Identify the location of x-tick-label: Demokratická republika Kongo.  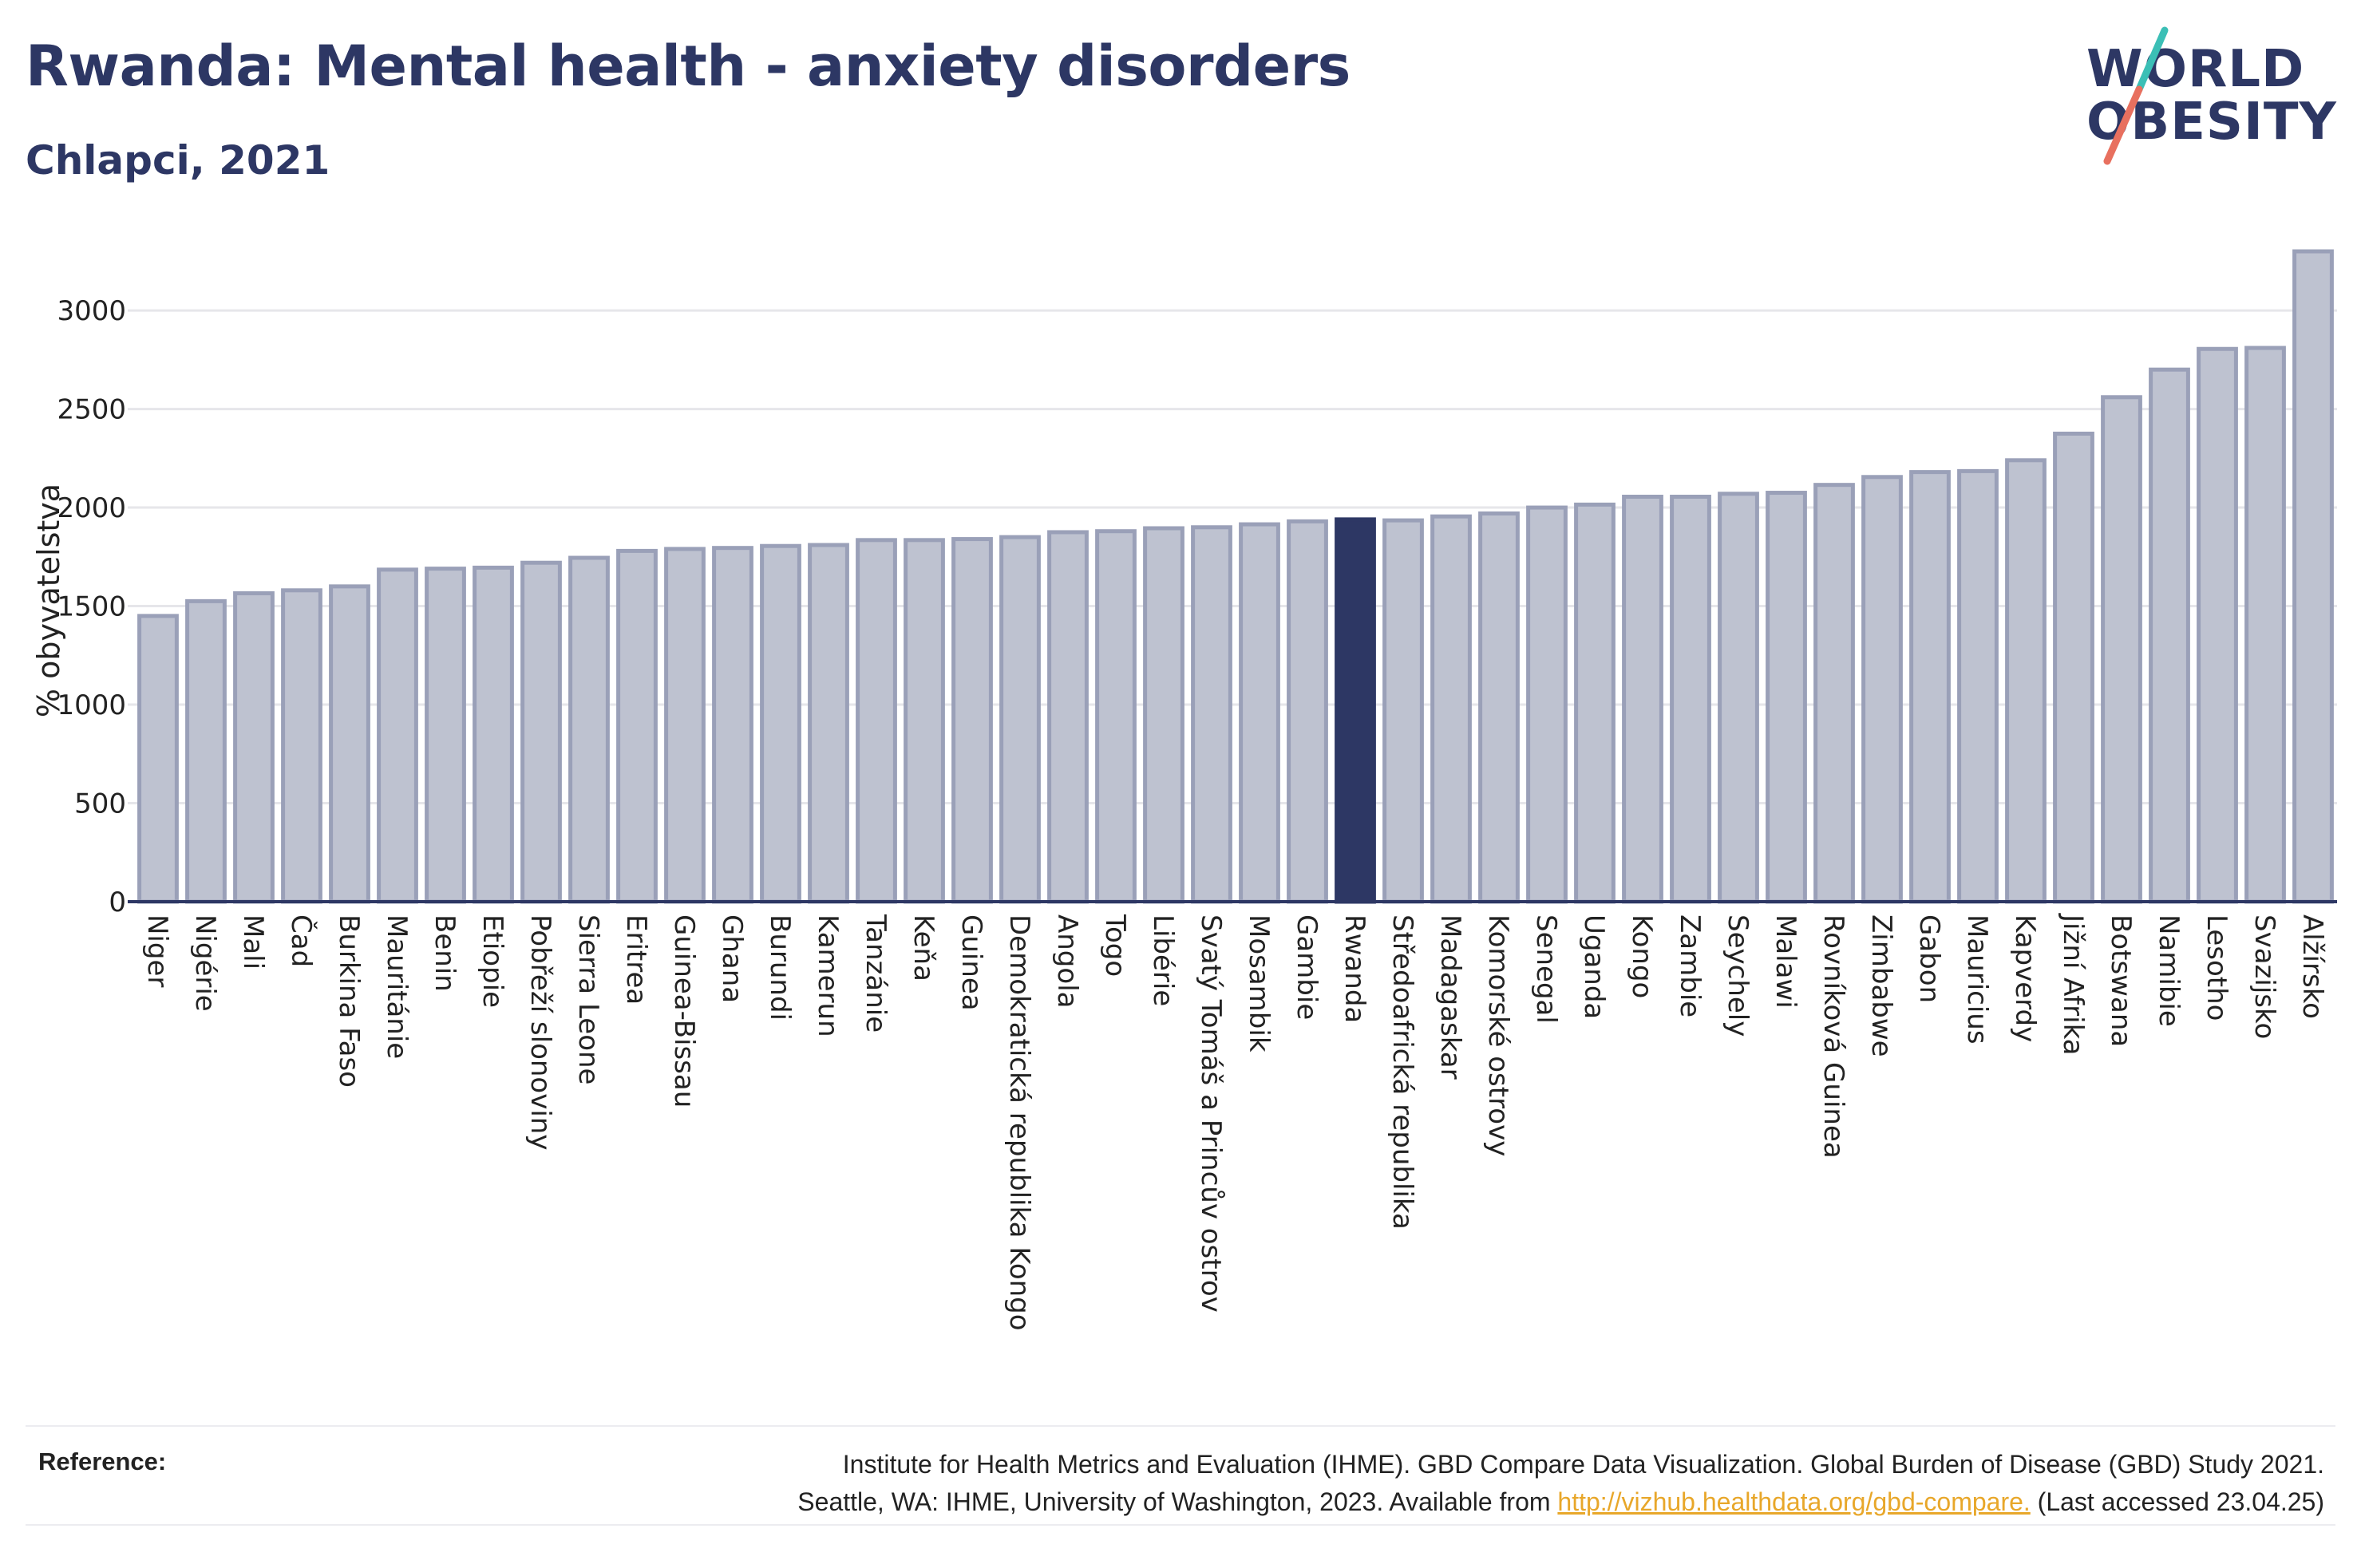
(1019, 1122).